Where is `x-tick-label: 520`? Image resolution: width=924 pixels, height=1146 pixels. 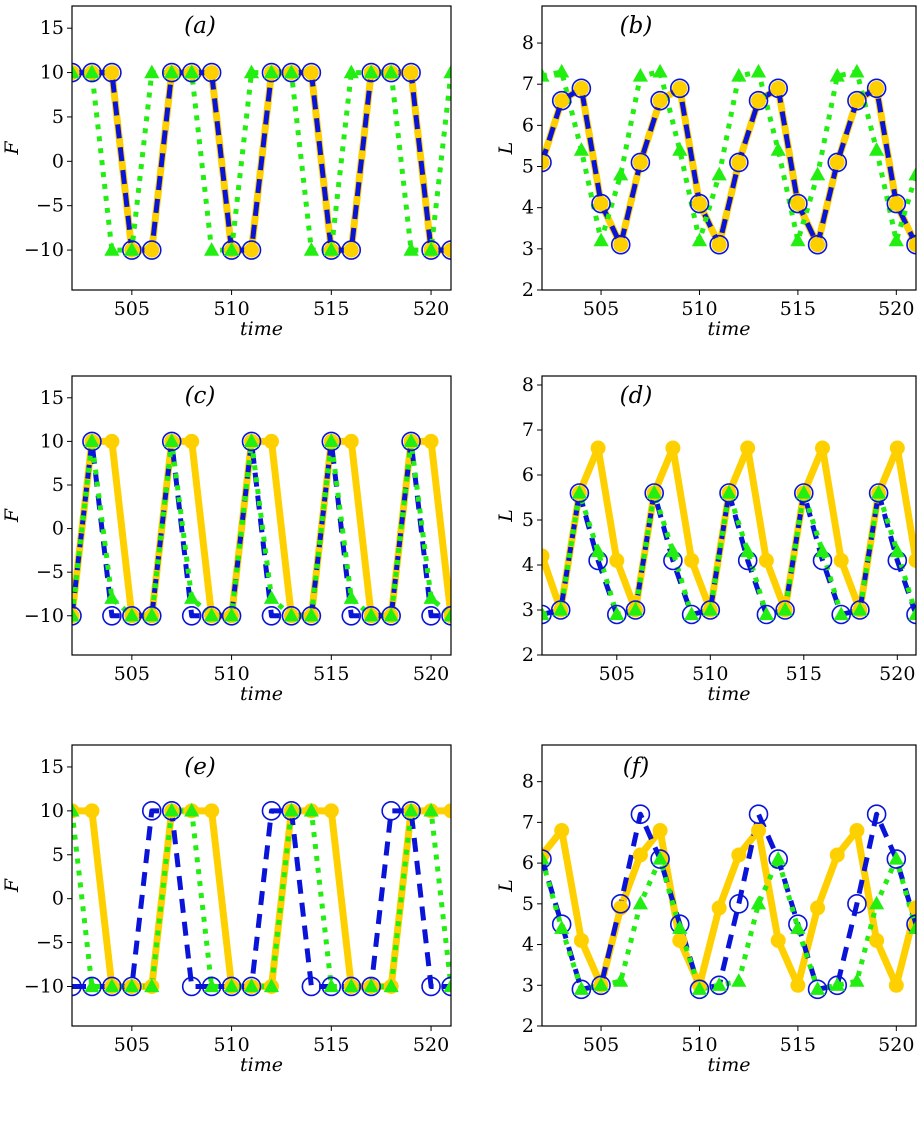 x-tick-label: 520 is located at coordinates (896, 309).